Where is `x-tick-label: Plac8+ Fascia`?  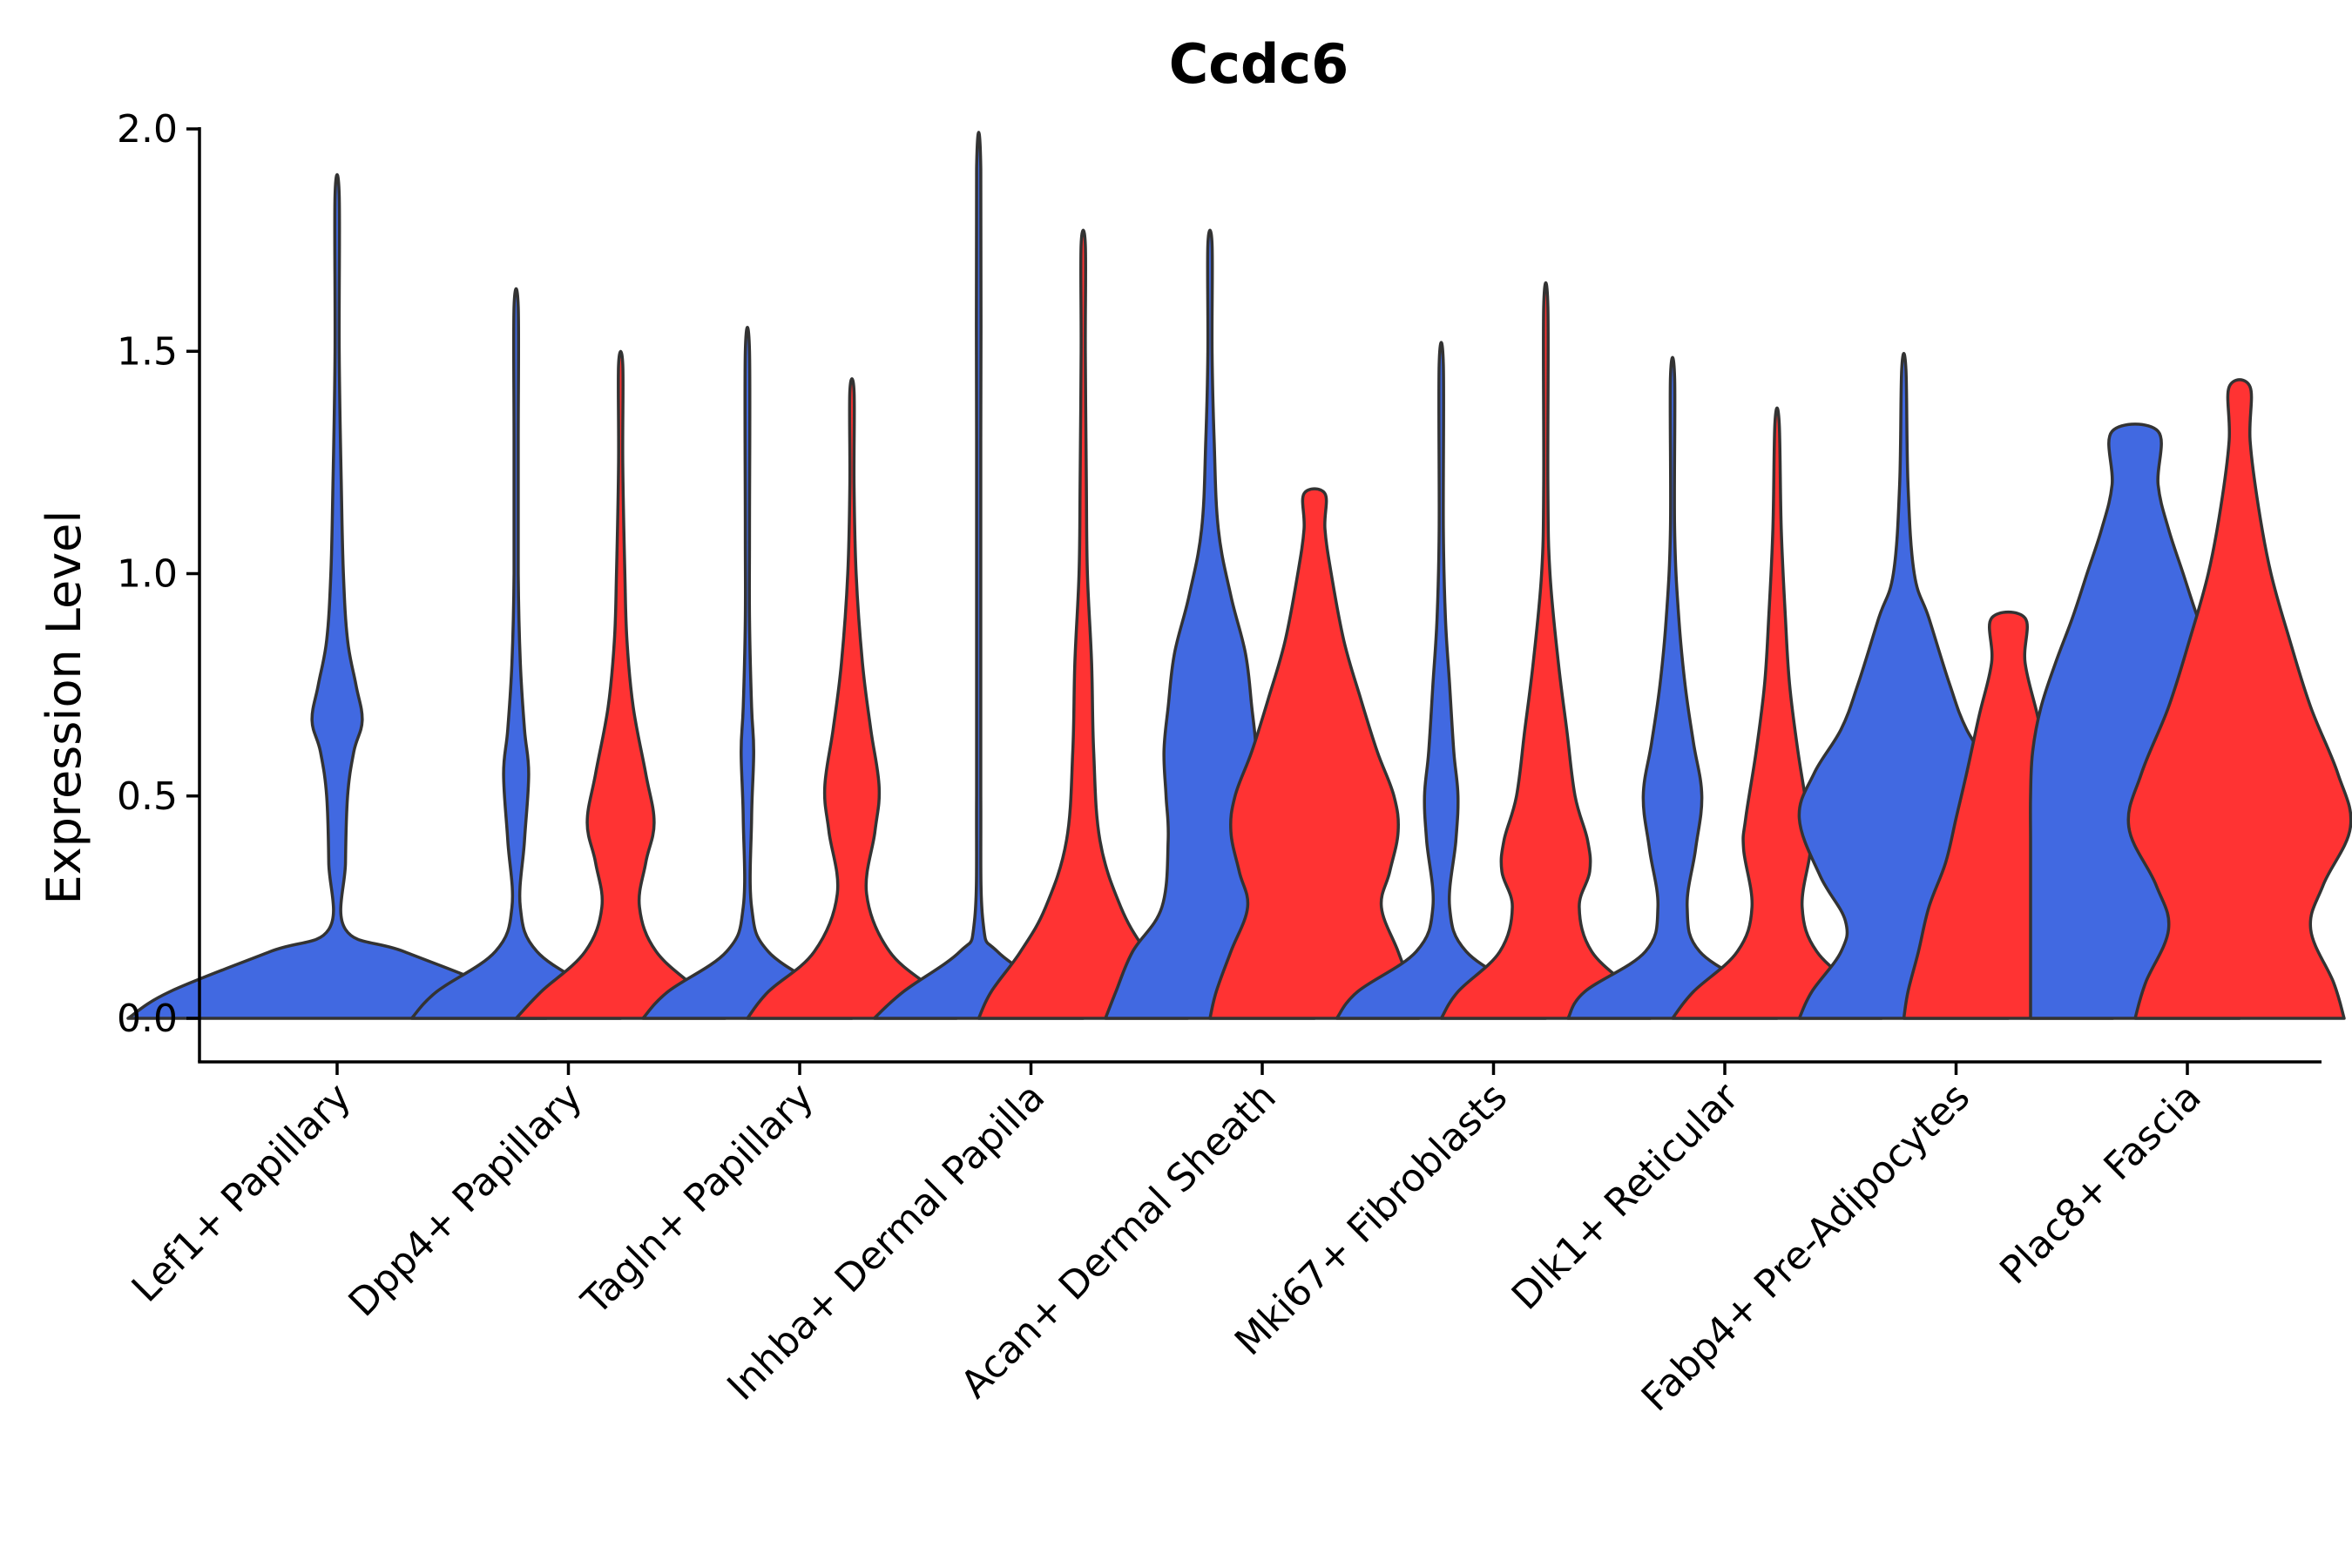 x-tick-label: Plac8+ Fascia is located at coordinates (2101, 1184).